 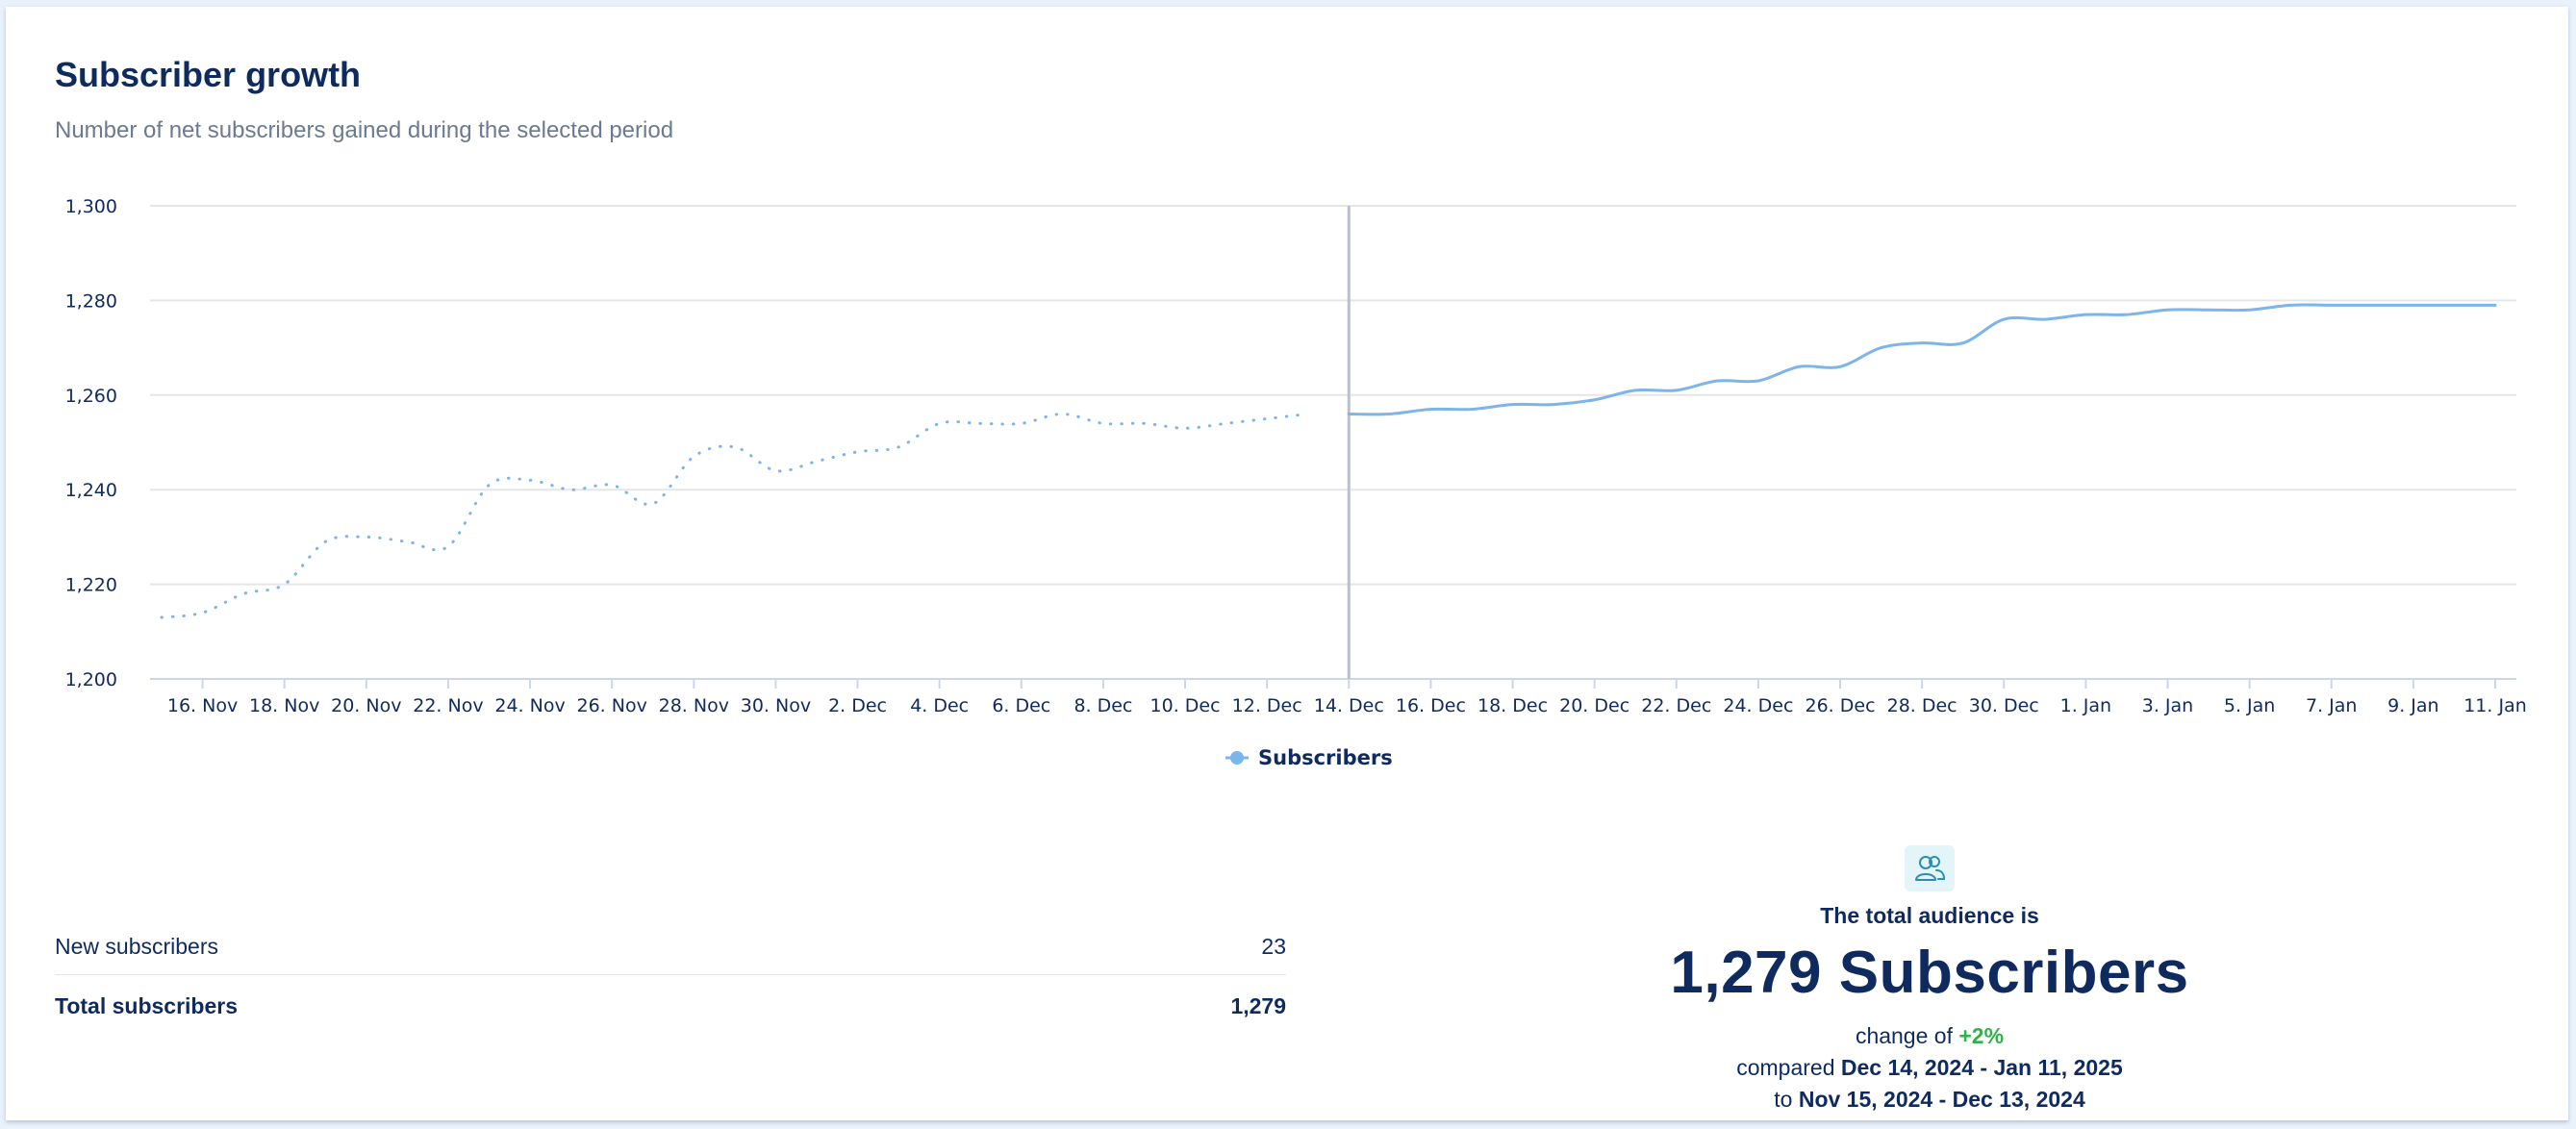 I want to click on users-icon, so click(x=1930, y=868).